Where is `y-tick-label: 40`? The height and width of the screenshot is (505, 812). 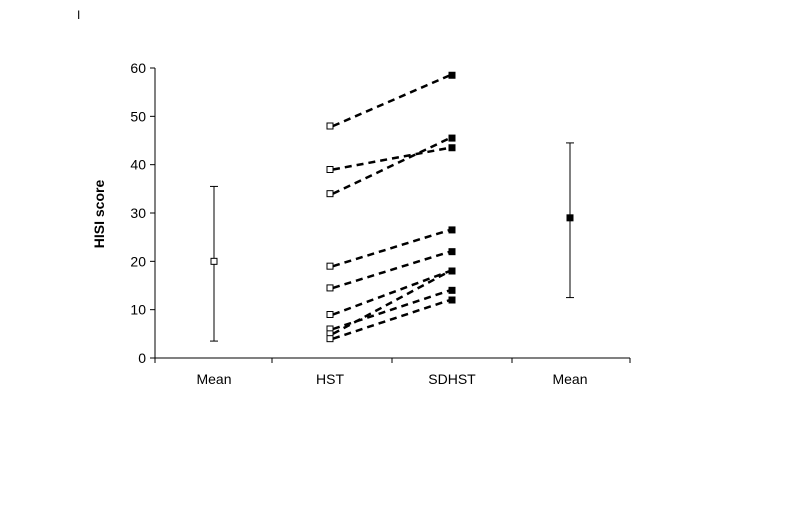 y-tick-label: 40 is located at coordinates (138, 165).